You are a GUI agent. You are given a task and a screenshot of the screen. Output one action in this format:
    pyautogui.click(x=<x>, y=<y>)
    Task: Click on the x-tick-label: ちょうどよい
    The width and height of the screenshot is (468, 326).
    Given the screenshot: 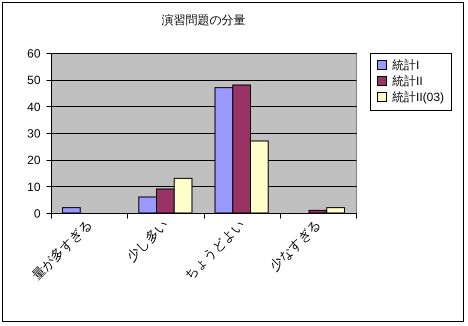 What is the action you would take?
    pyautogui.click(x=214, y=249)
    